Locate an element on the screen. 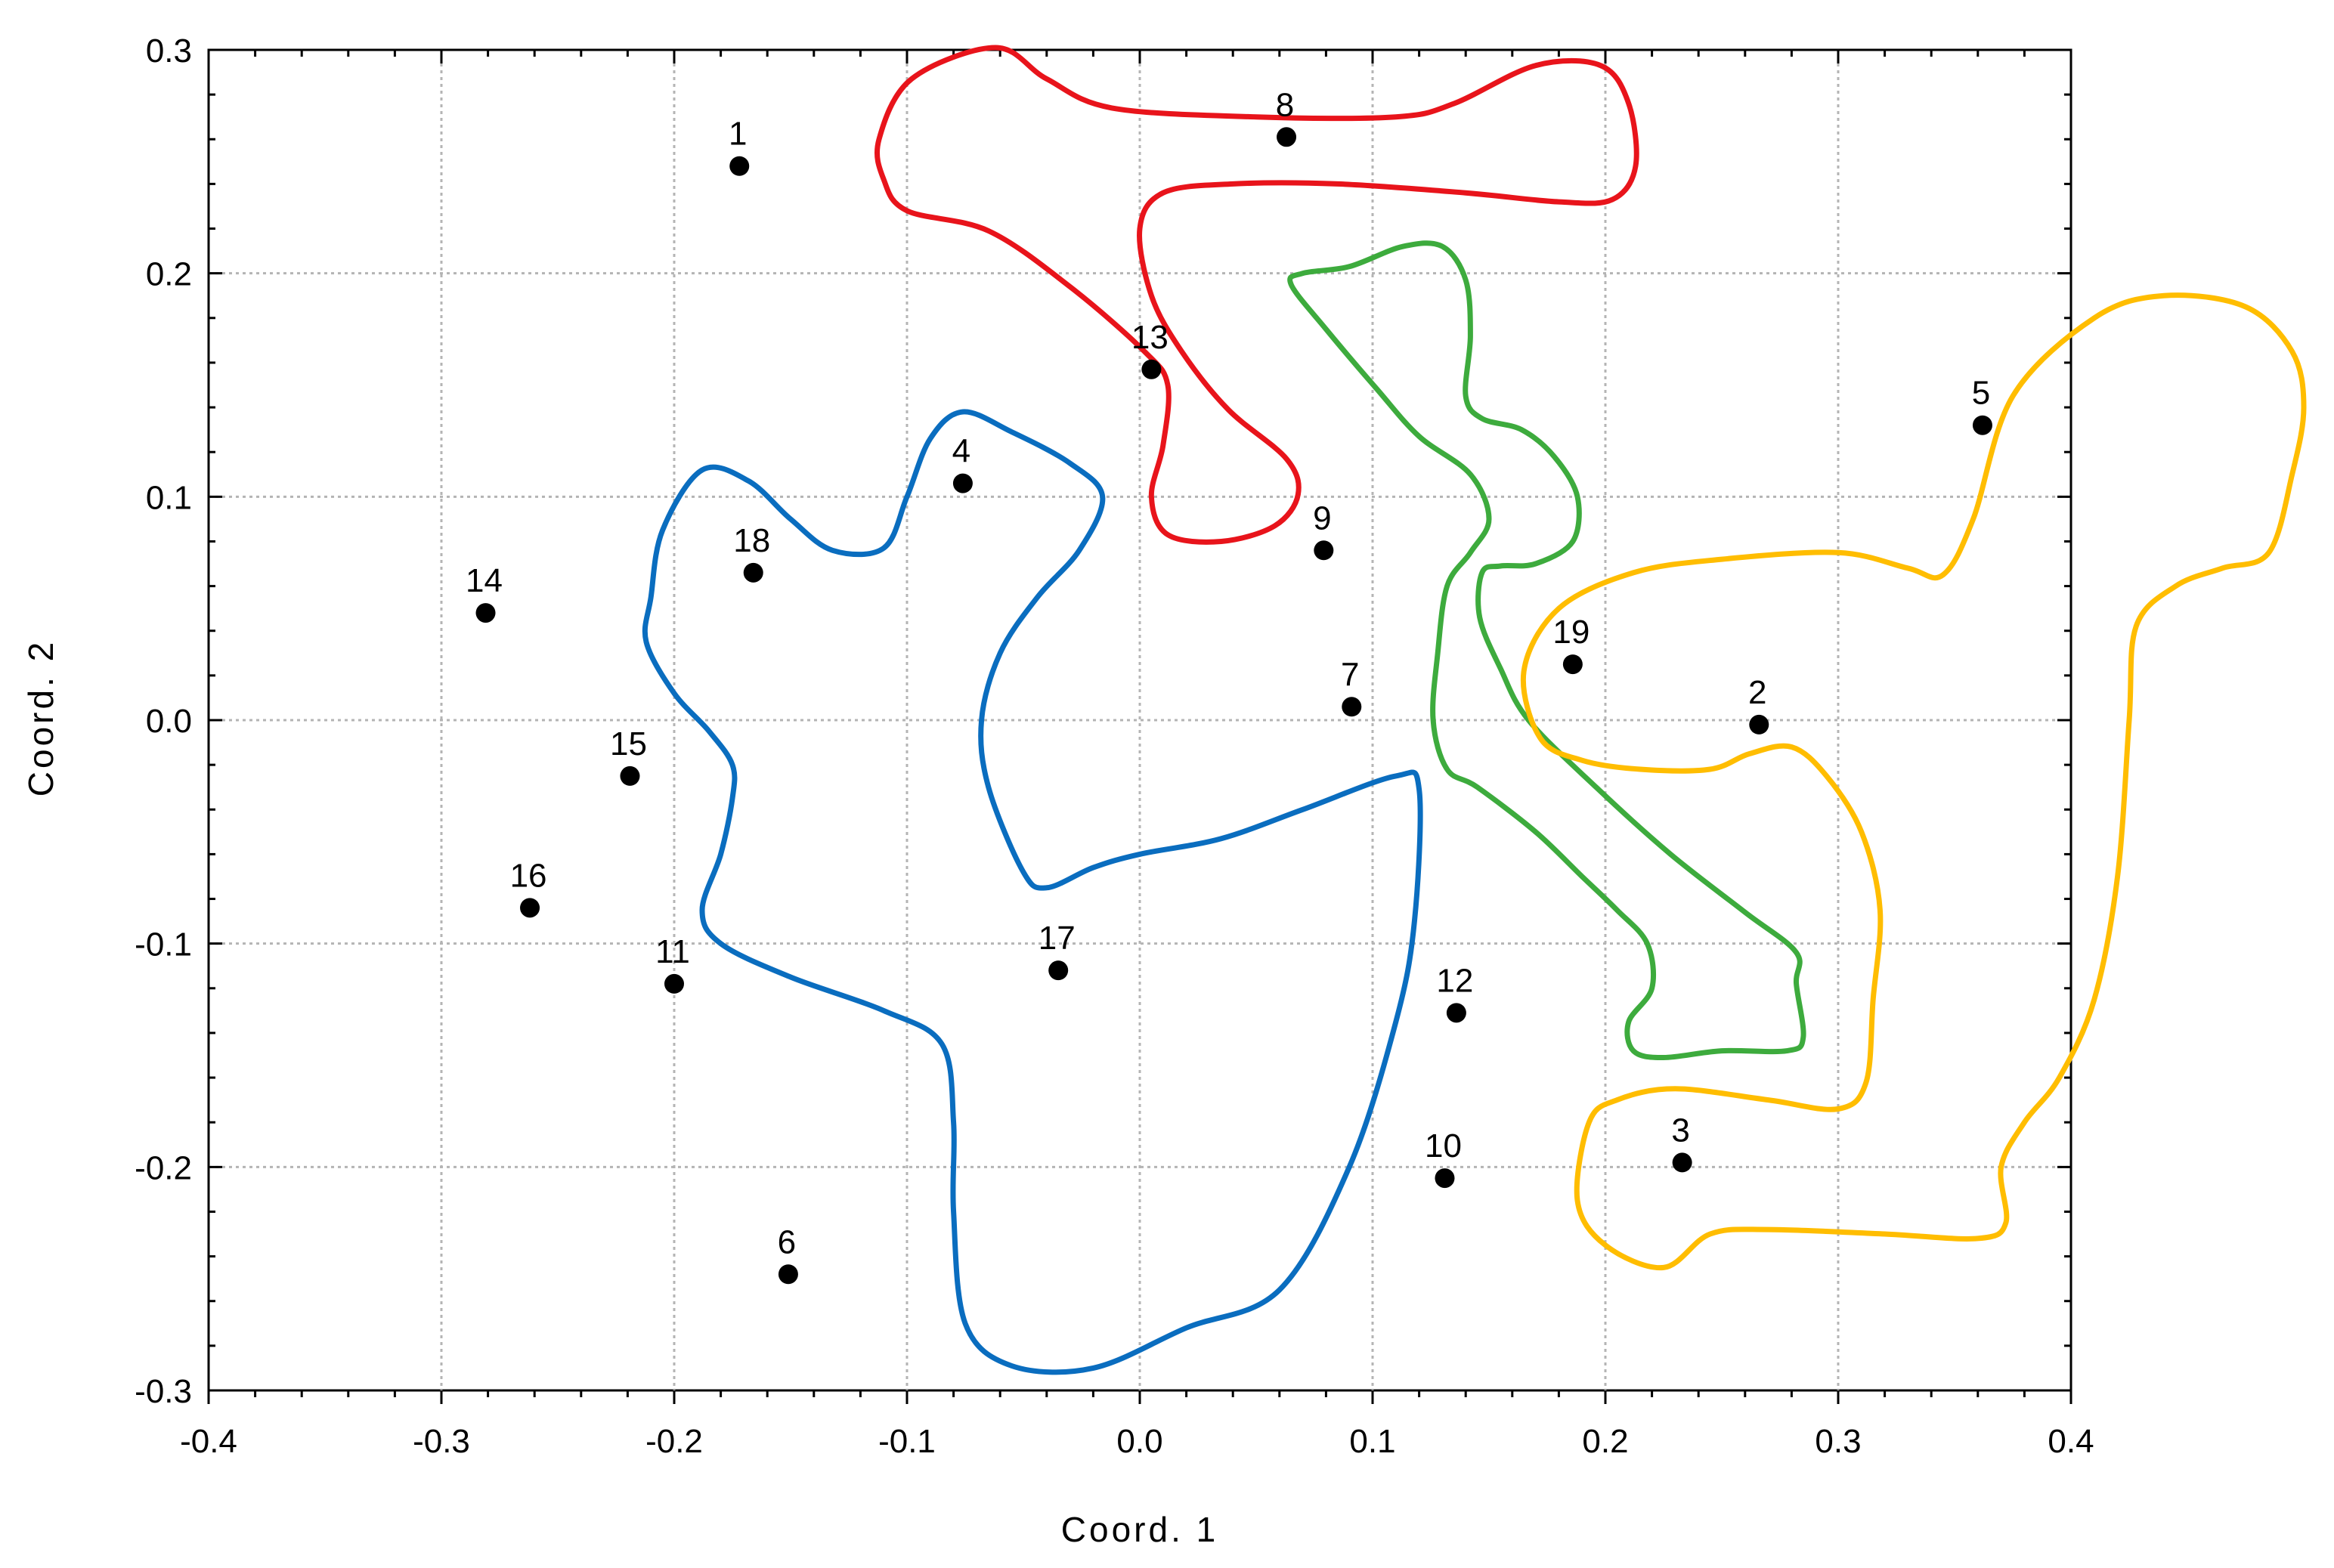 Image resolution: width=2334 pixels, height=1568 pixels. point-label: 3 is located at coordinates (1680, 1130).